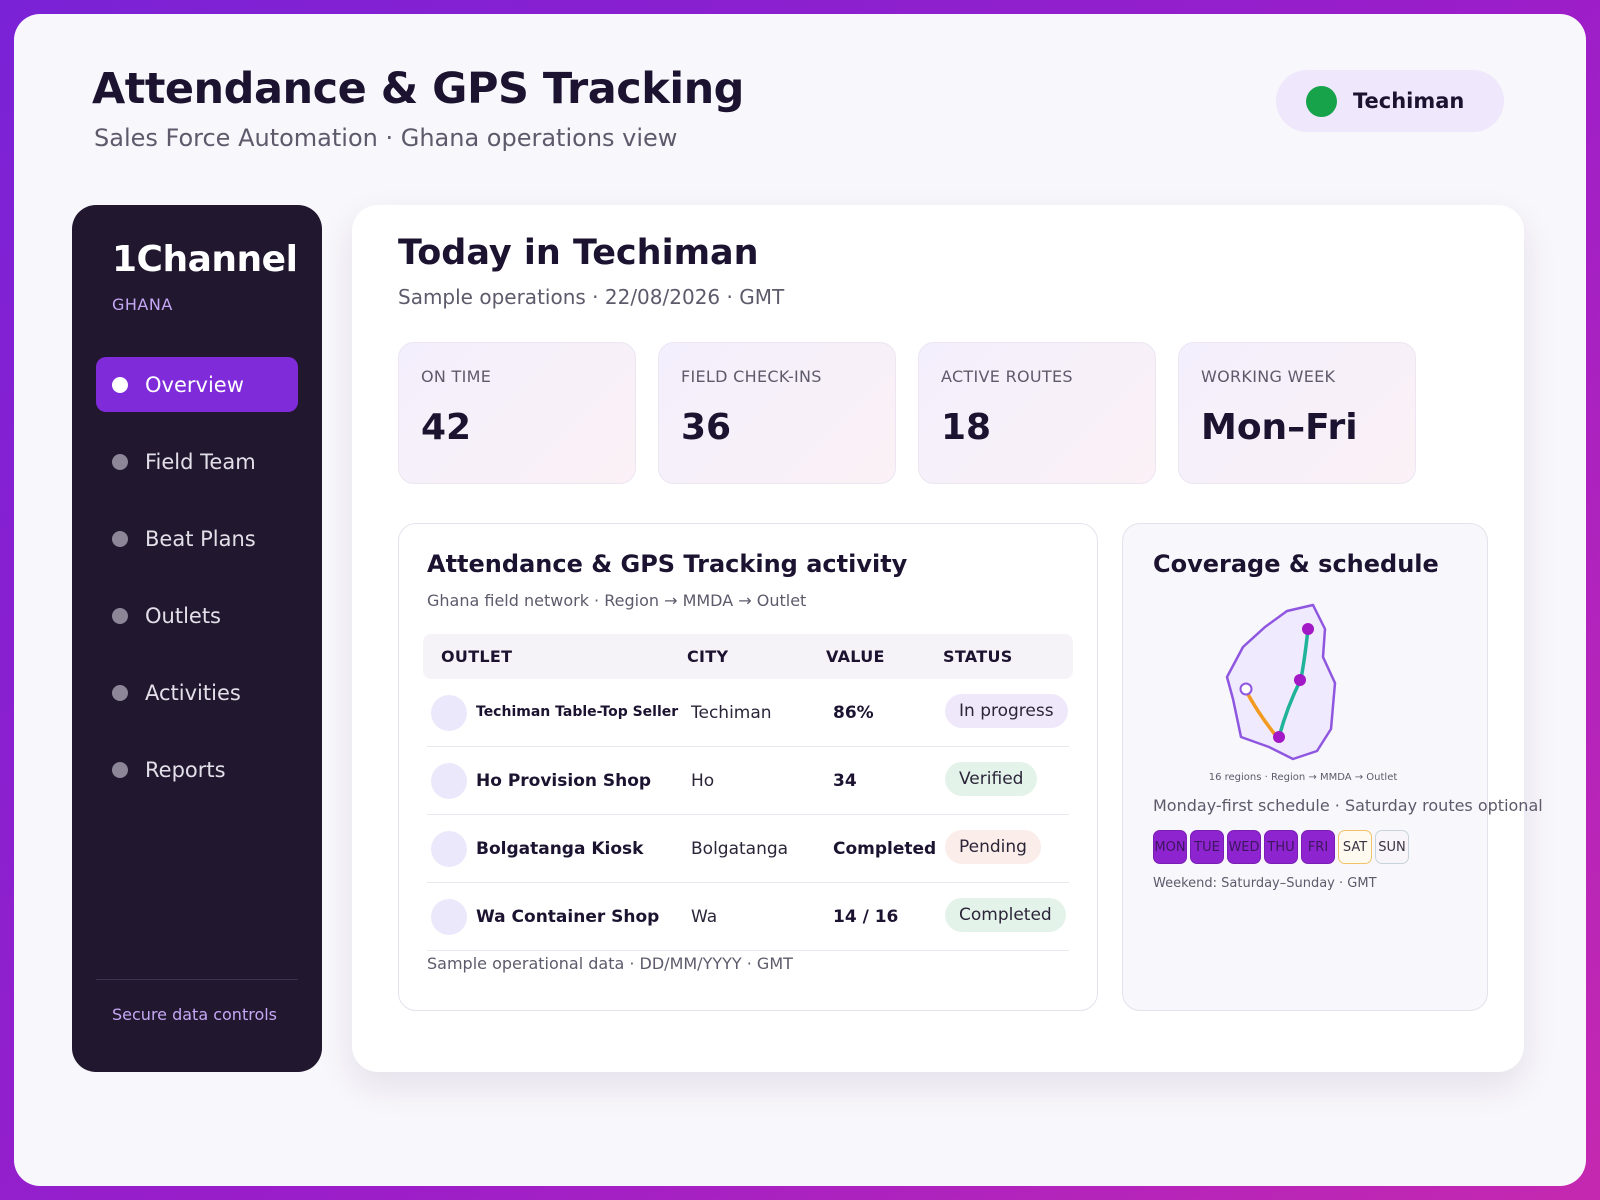 Image resolution: width=1600 pixels, height=1200 pixels. What do you see at coordinates (993, 847) in the screenshot?
I see `status-badge: Pending` at bounding box center [993, 847].